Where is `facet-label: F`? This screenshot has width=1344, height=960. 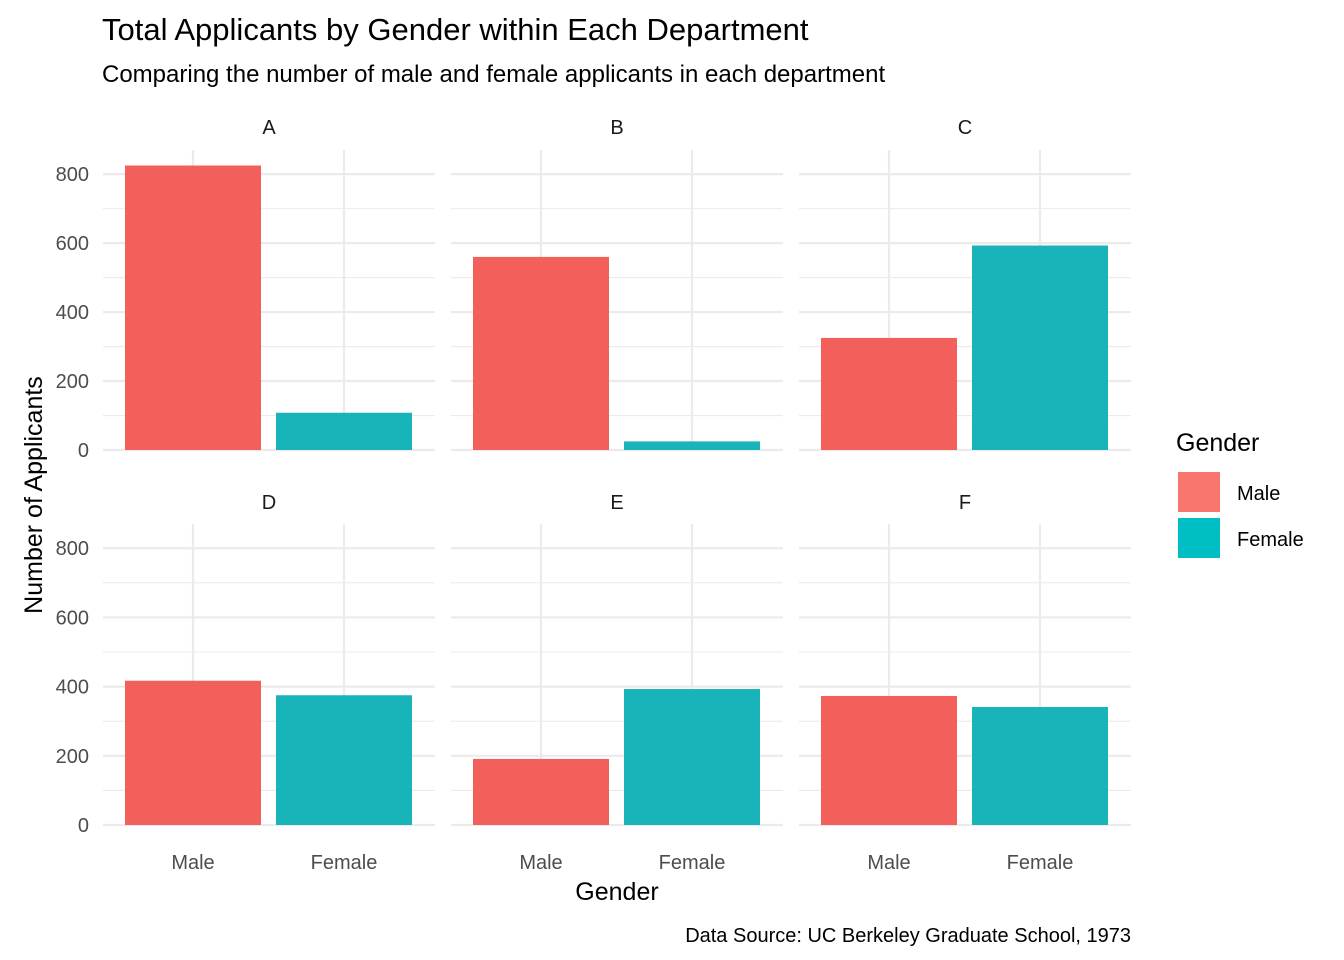
facet-label: F is located at coordinates (965, 503).